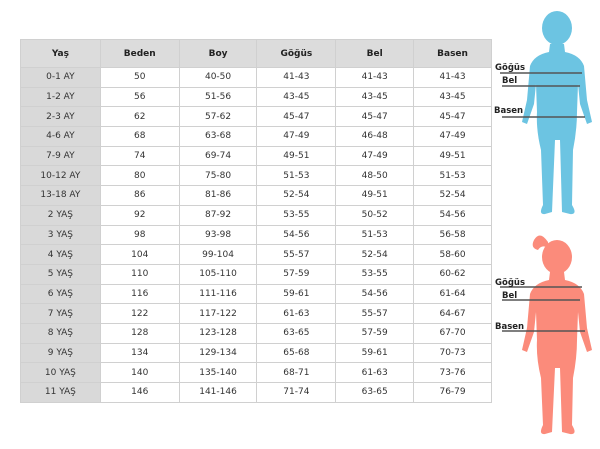 This screenshot has height=449, width=600. What do you see at coordinates (139, 215) in the screenshot?
I see `table-cell: 92` at bounding box center [139, 215].